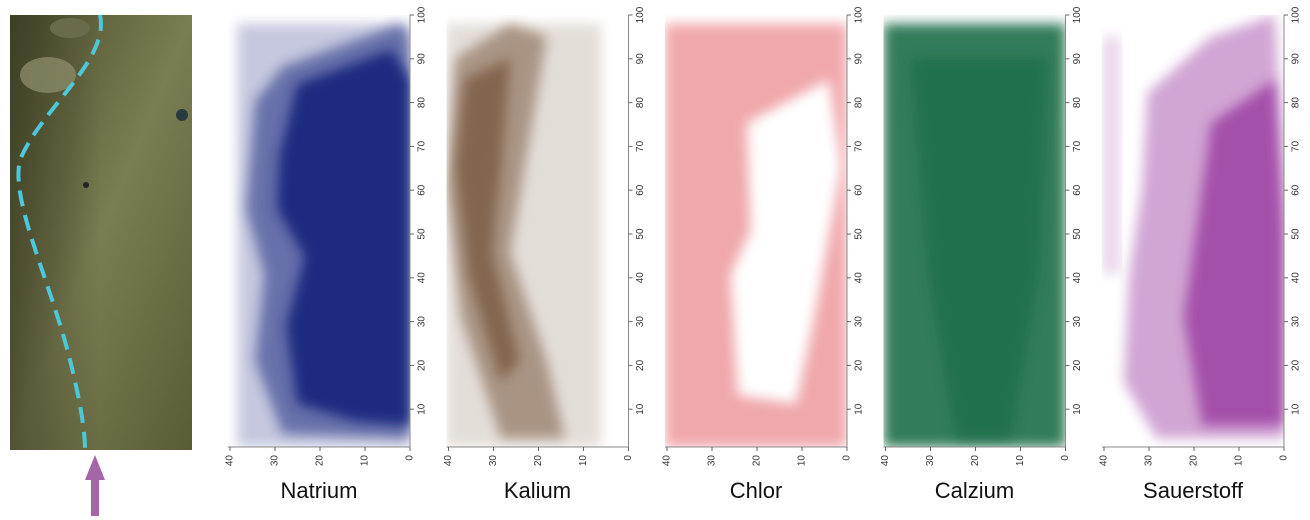 The image size is (1310, 520). Describe the element at coordinates (95, 485) in the screenshot. I see `arrow` at that location.